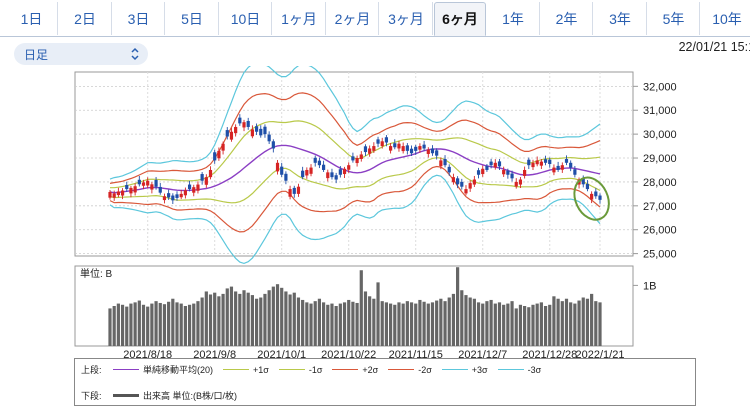 The image size is (750, 408). I want to click on tab-13: 10年, so click(726, 18).